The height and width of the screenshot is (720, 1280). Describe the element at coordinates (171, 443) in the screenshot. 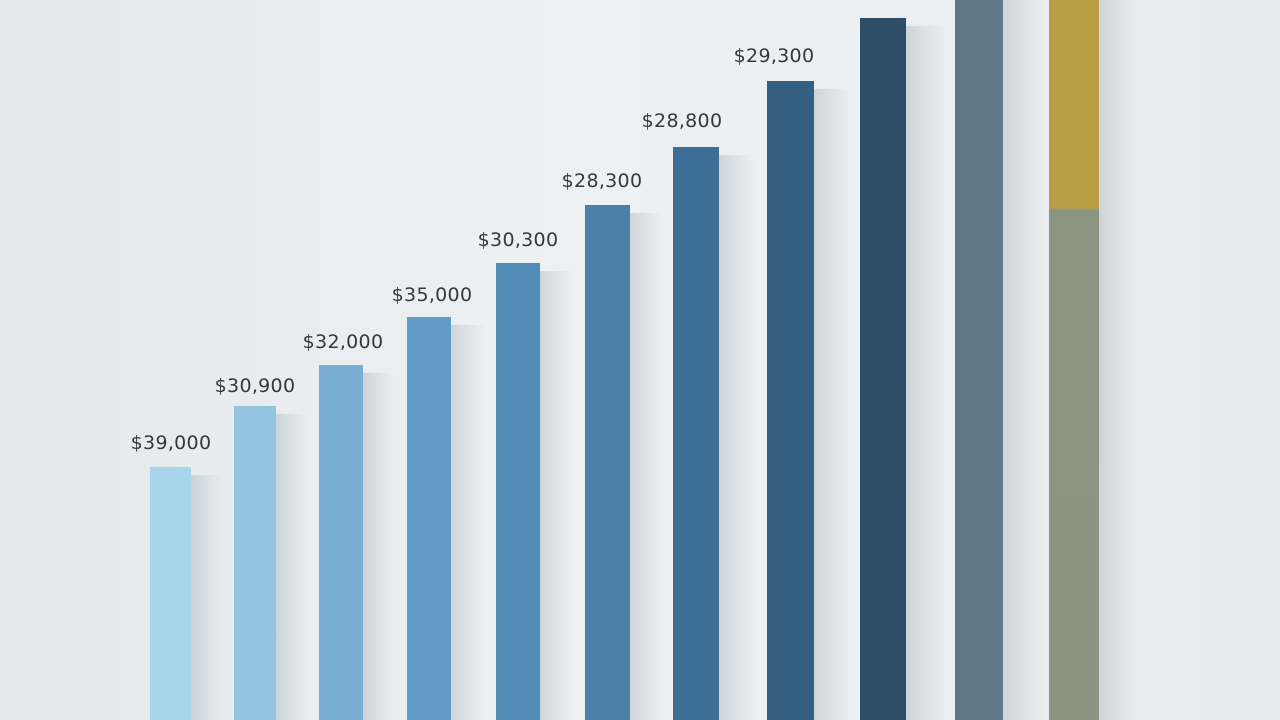

I see `value-label: $39,000` at that location.